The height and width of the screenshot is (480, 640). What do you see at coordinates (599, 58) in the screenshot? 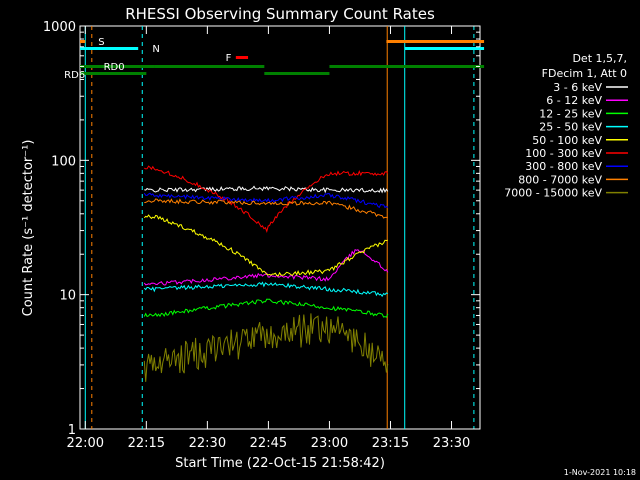
I see `legend-header: Det 1,5,7,` at bounding box center [599, 58].